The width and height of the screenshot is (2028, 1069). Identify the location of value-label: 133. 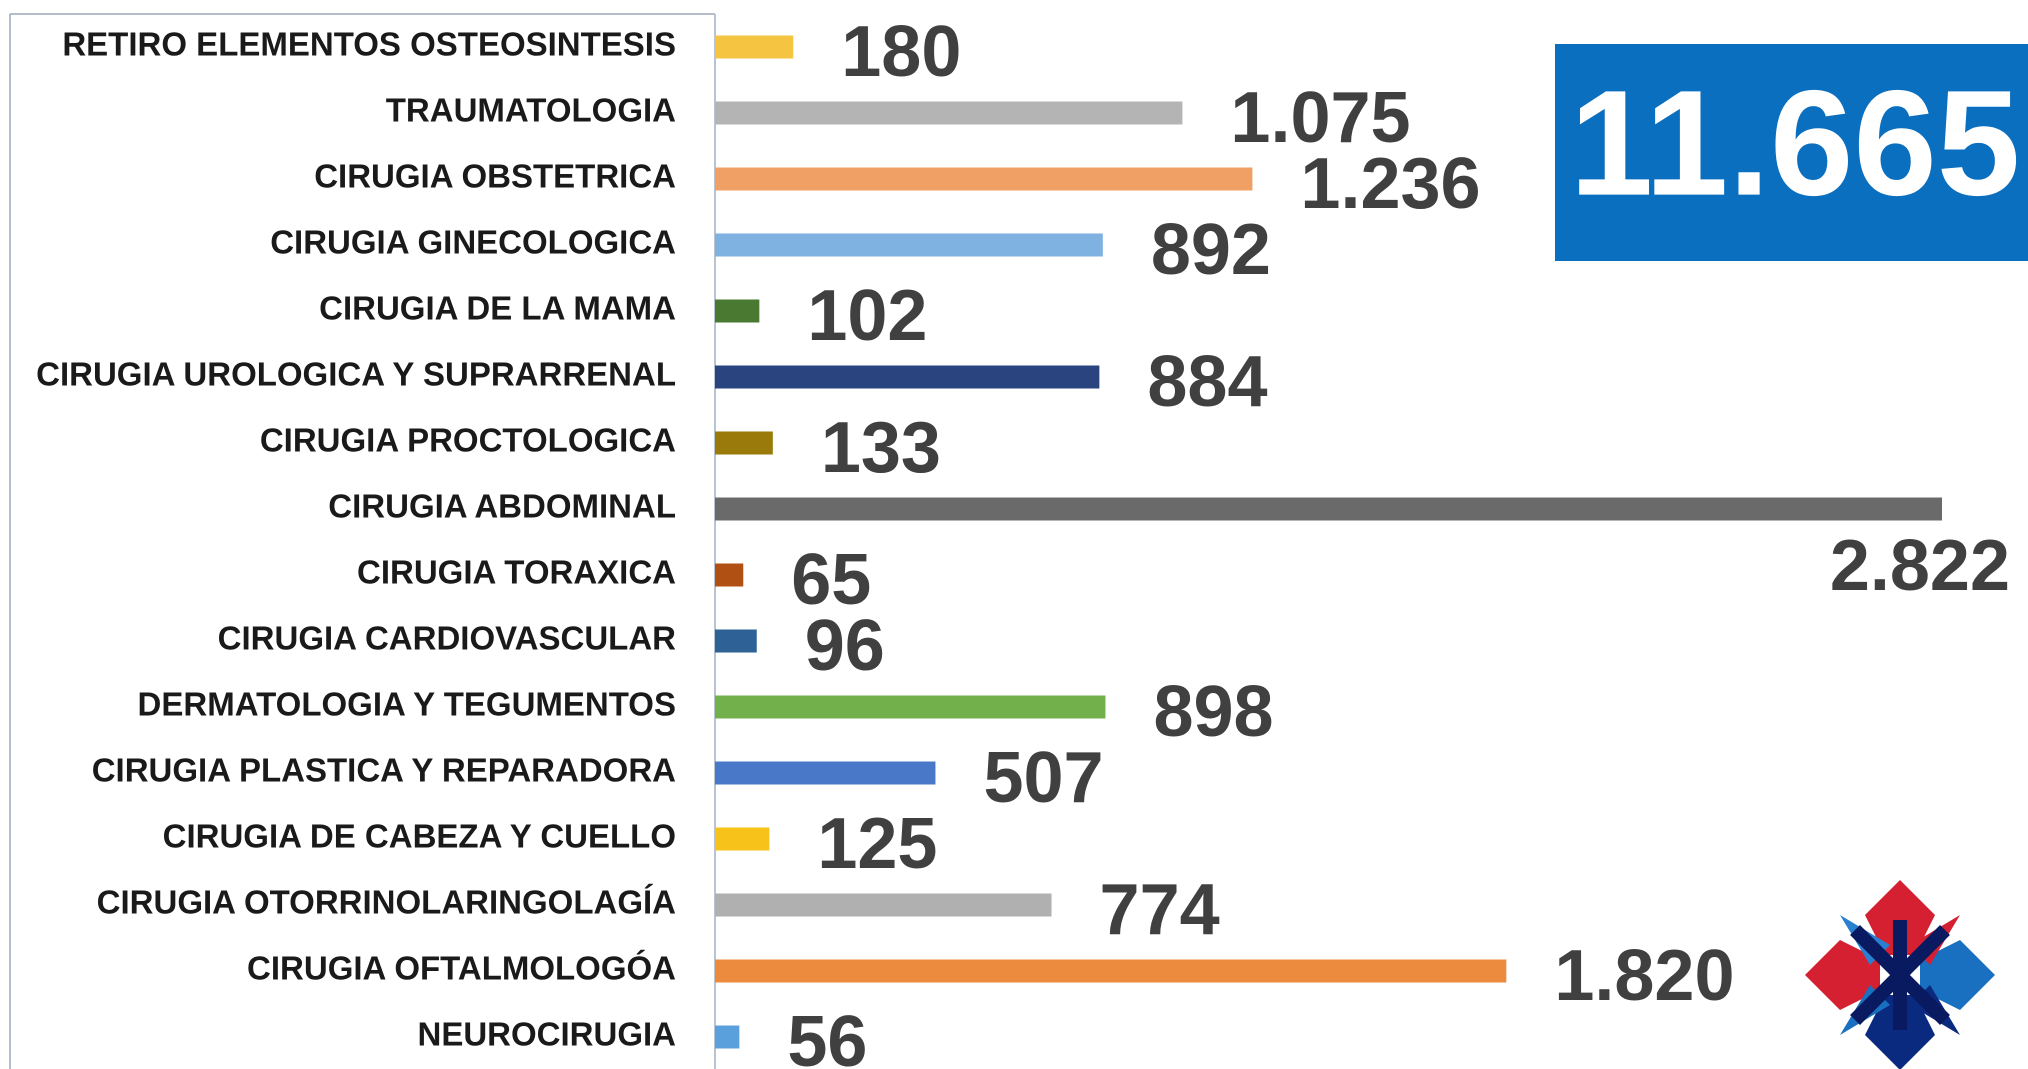
(881, 448).